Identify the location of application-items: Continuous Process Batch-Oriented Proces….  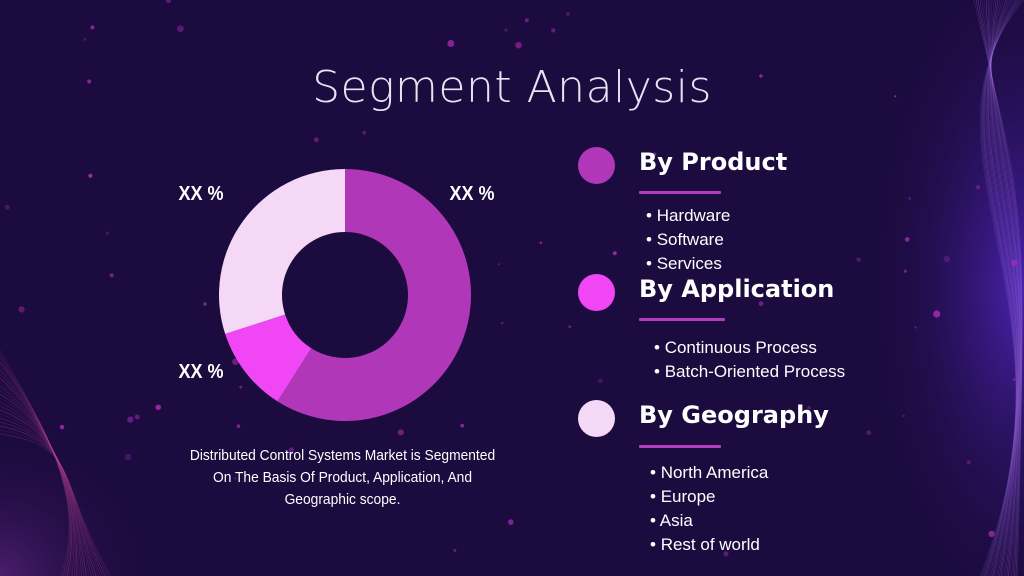
(749, 360).